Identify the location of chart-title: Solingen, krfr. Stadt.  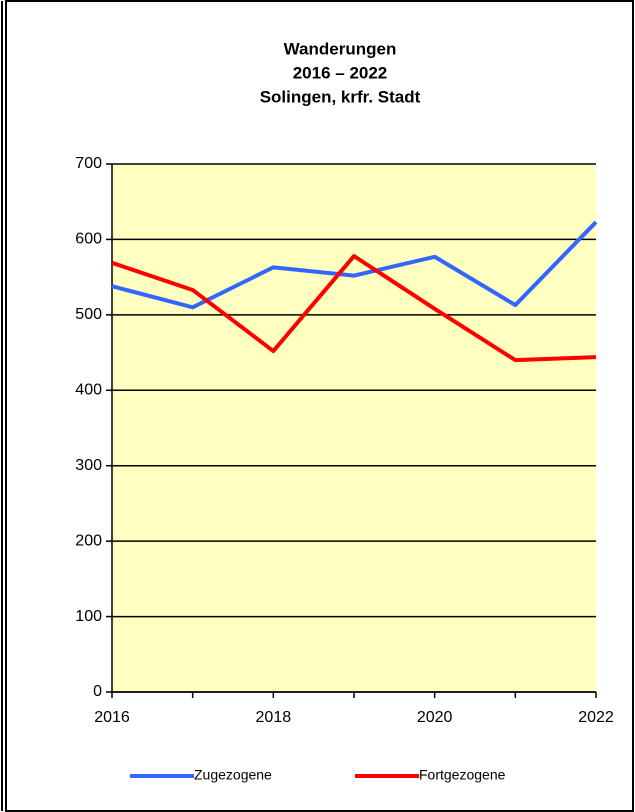
(340, 96).